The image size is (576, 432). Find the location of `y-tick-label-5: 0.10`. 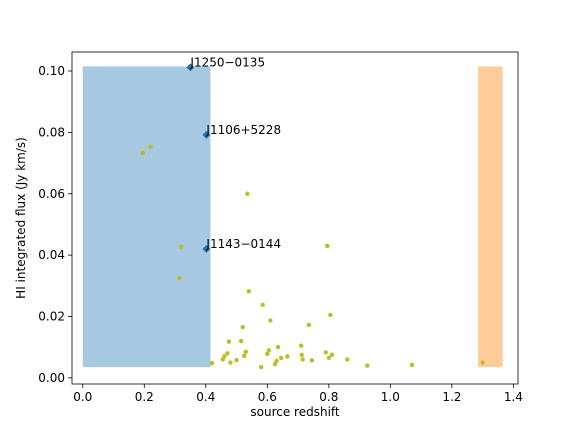

y-tick-label-5: 0.10 is located at coordinates (51, 71).